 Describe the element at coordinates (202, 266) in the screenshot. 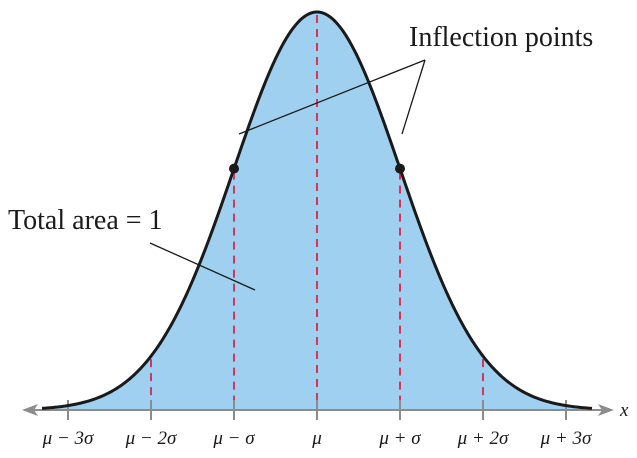

I see `area-leader` at that location.